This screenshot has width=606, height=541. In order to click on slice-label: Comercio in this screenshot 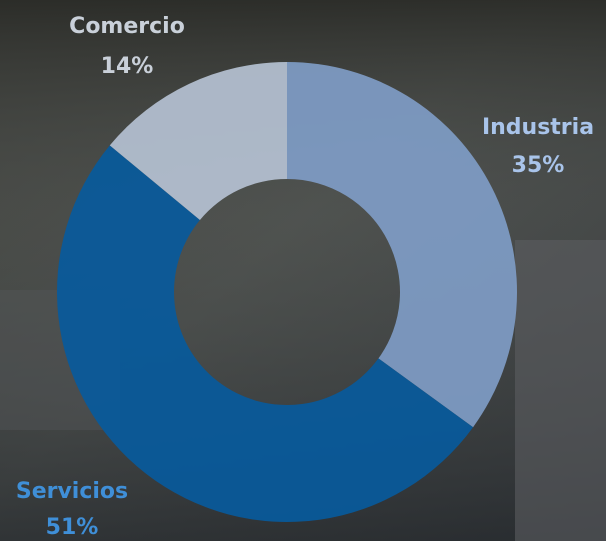, I will do `click(127, 26)`.